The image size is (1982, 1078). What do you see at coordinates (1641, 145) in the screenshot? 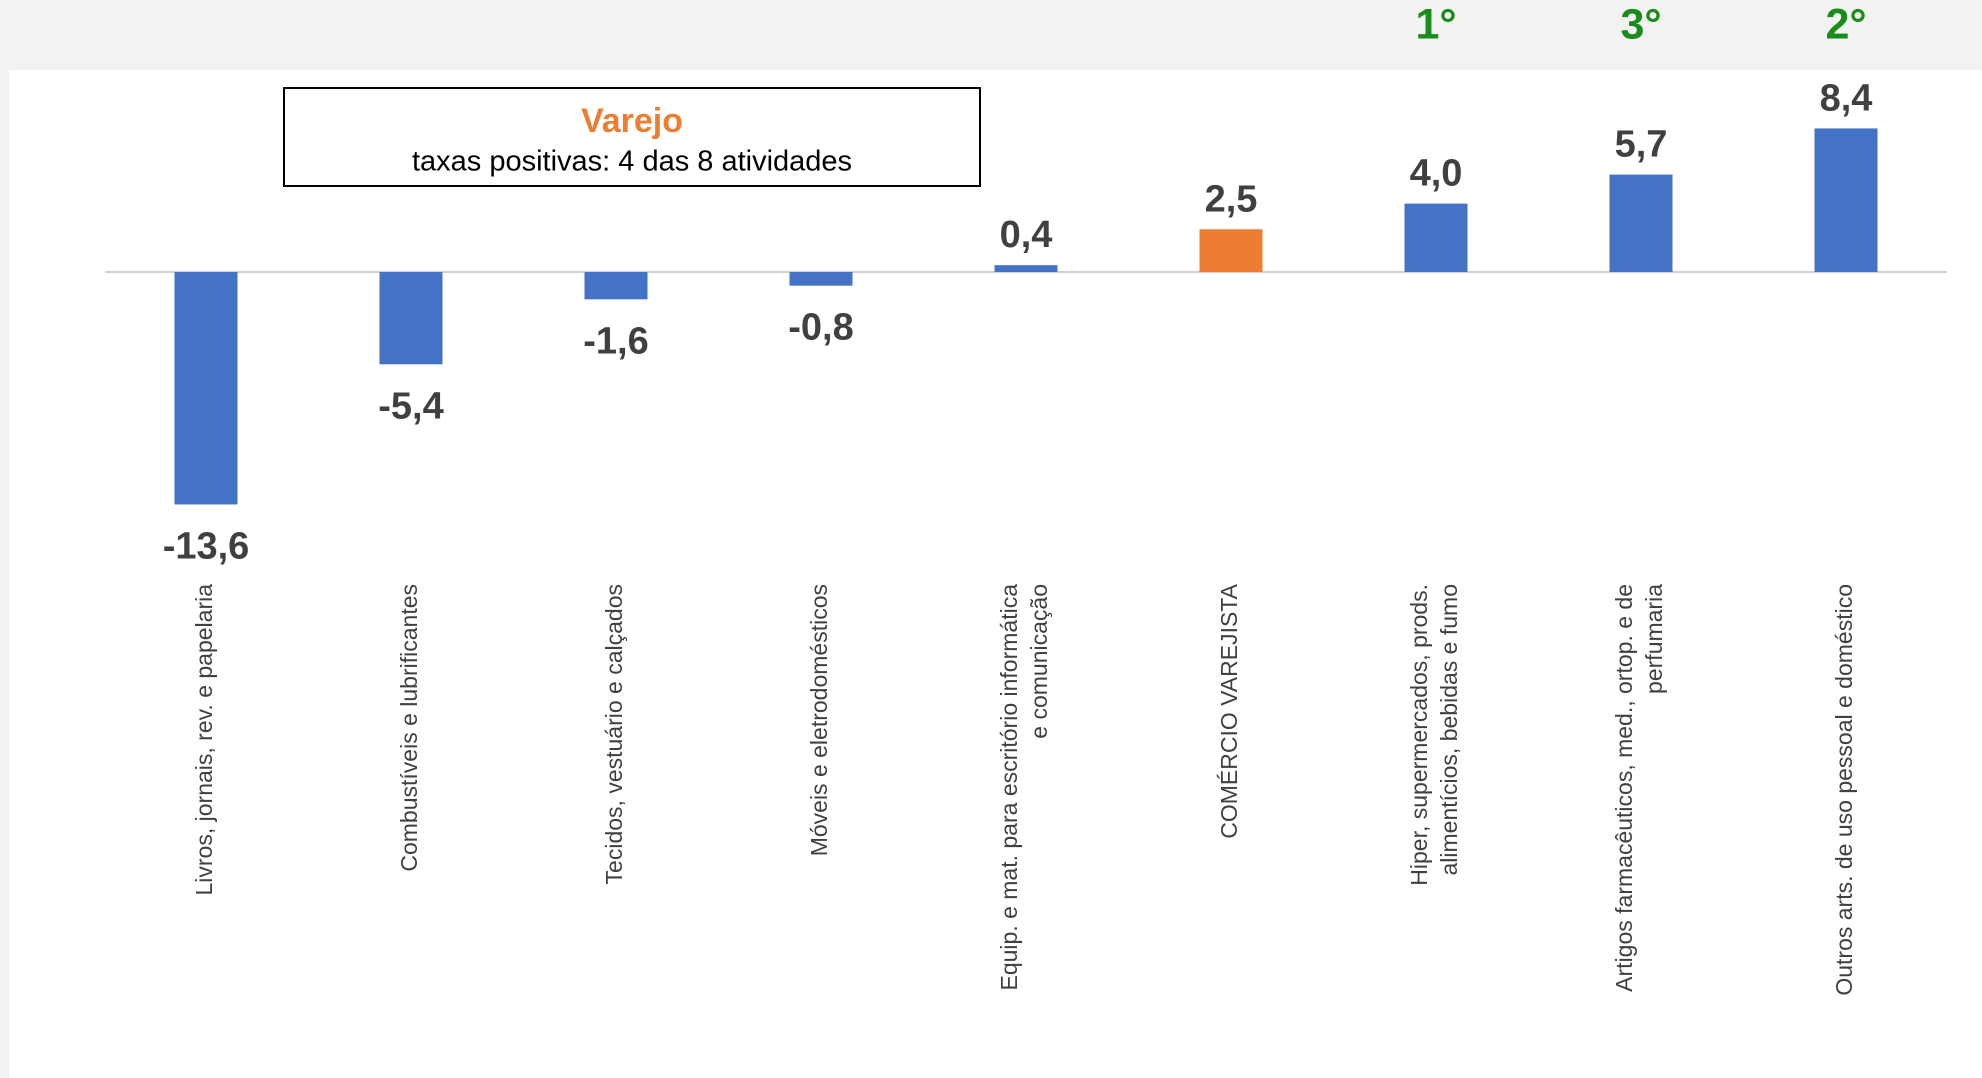
I see `value-label: 5,7` at bounding box center [1641, 145].